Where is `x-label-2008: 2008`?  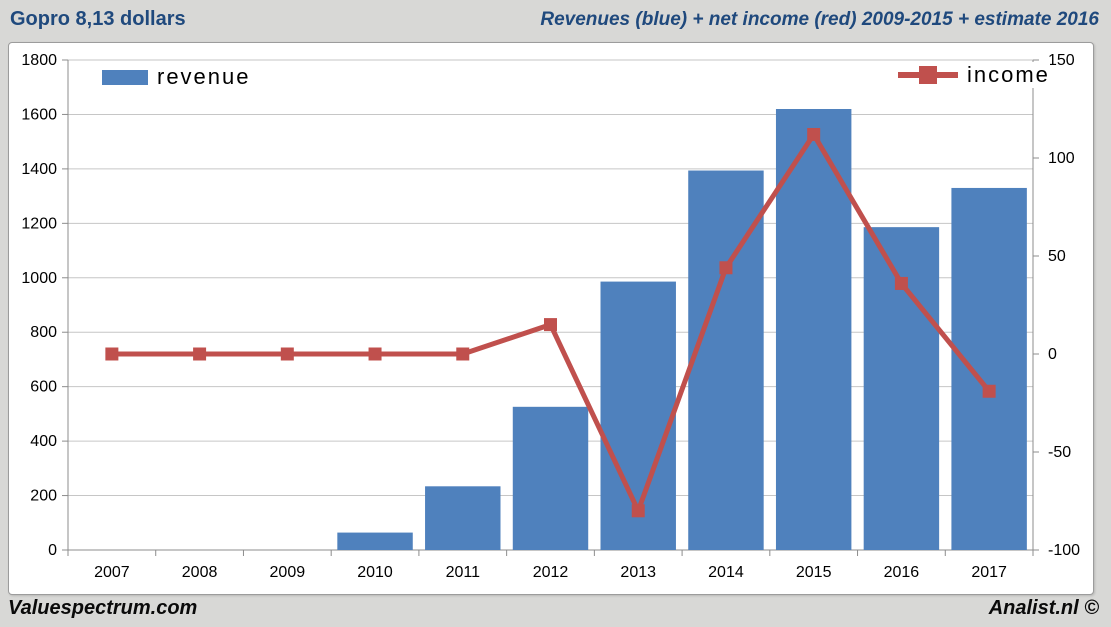 x-label-2008: 2008 is located at coordinates (200, 572).